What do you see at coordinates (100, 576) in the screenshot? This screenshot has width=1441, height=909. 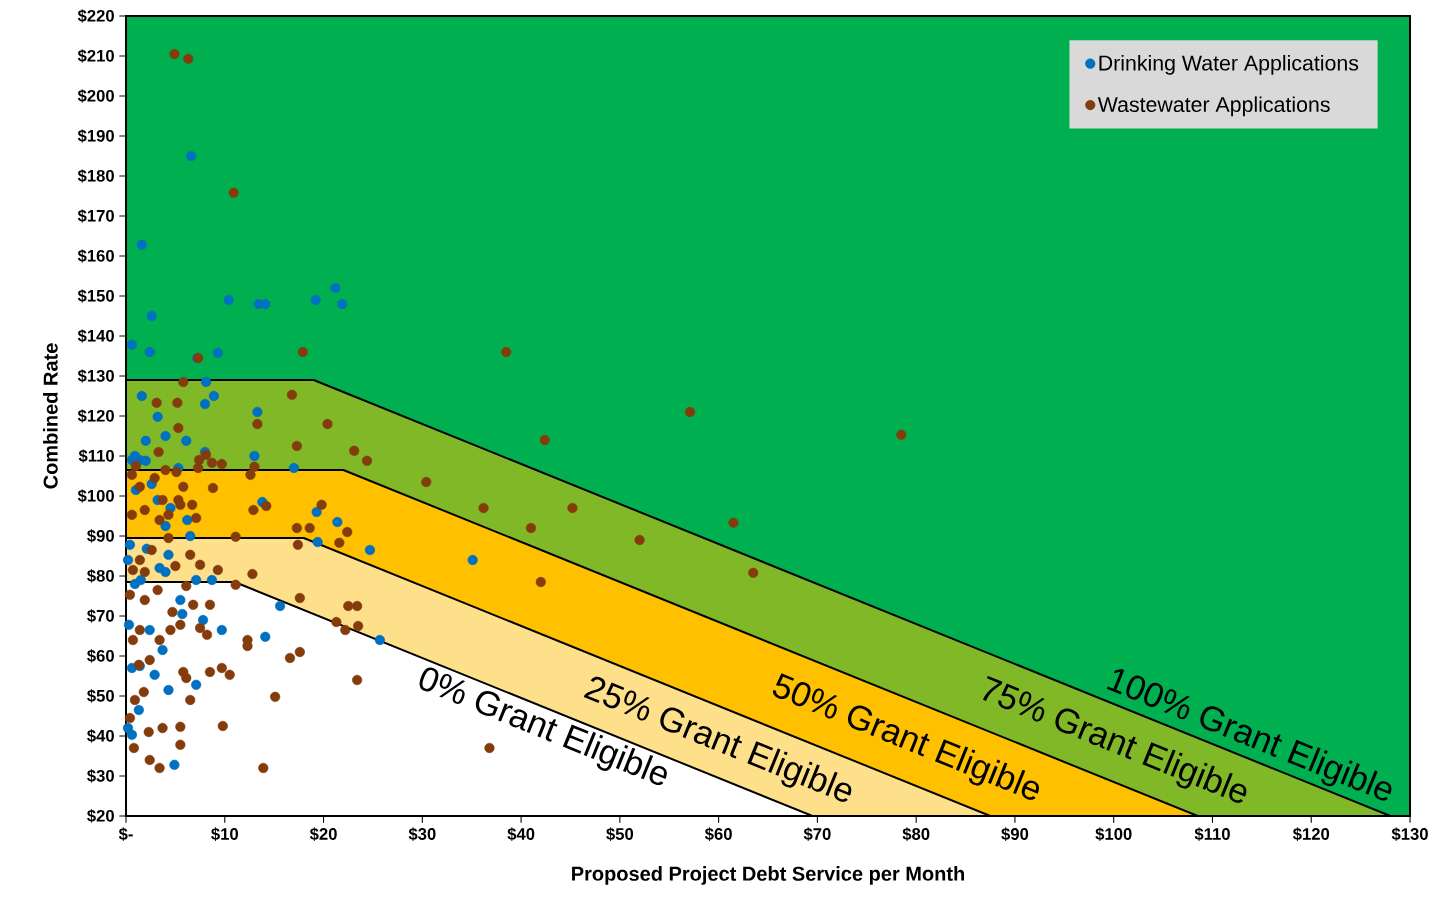 I see `y-tick-label: $80` at bounding box center [100, 576].